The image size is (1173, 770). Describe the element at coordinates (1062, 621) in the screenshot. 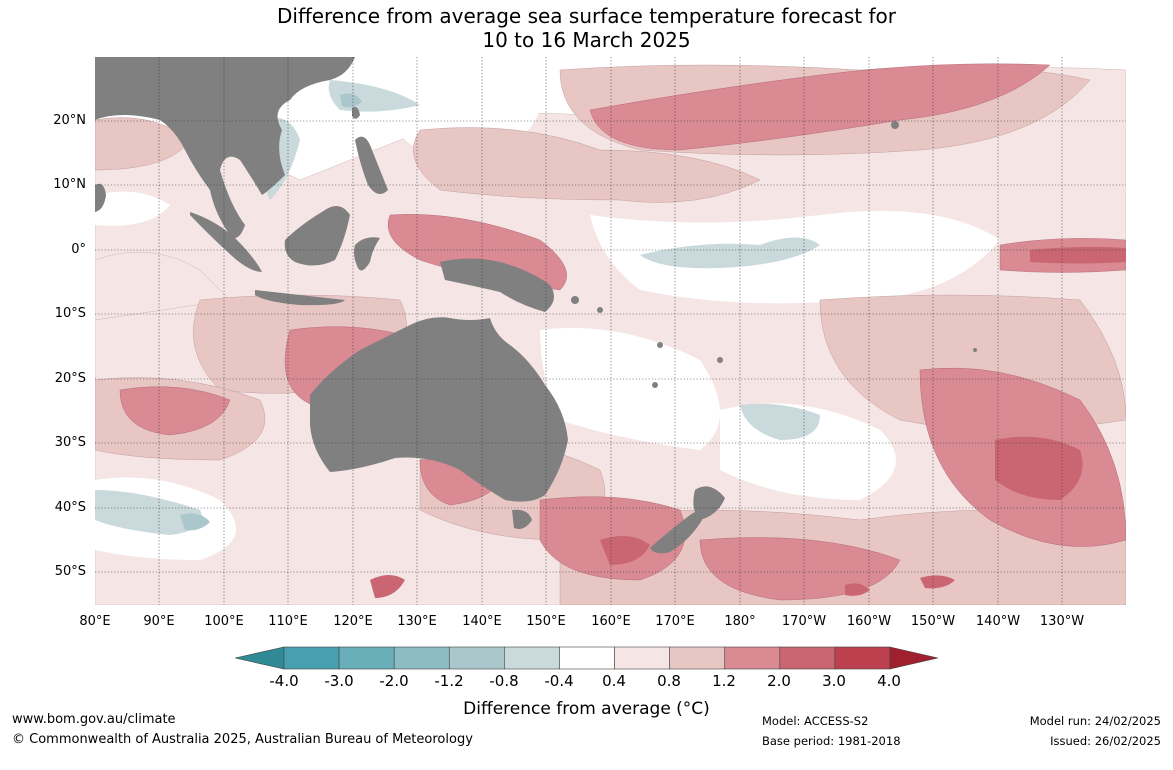

I see `lon-label: 130°W` at that location.